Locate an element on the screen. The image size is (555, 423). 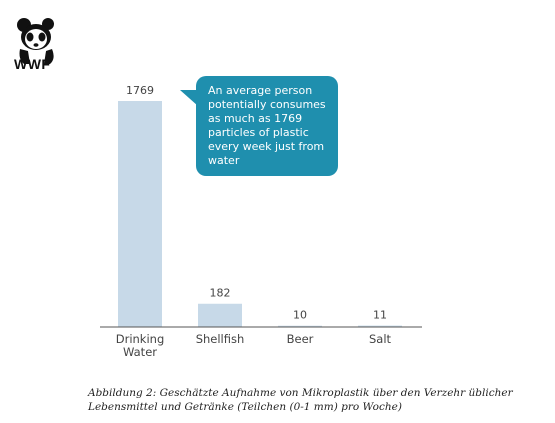
value-label: 182 is located at coordinates (220, 293).